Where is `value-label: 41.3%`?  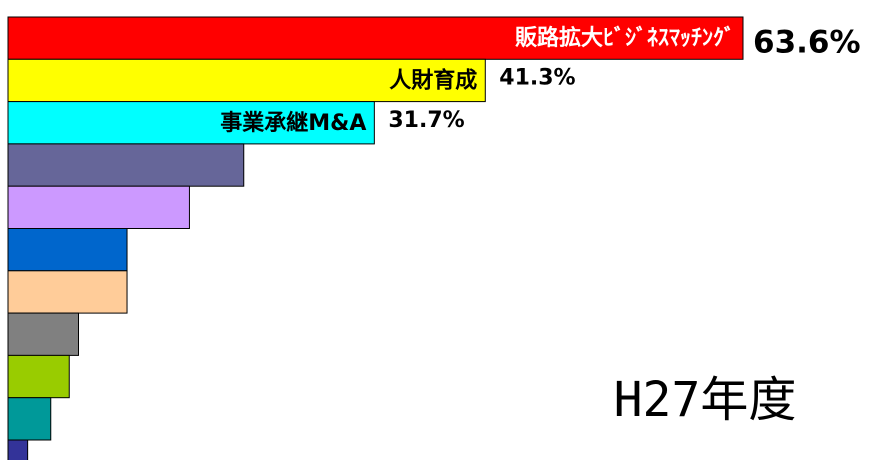 value-label: 41.3% is located at coordinates (537, 77).